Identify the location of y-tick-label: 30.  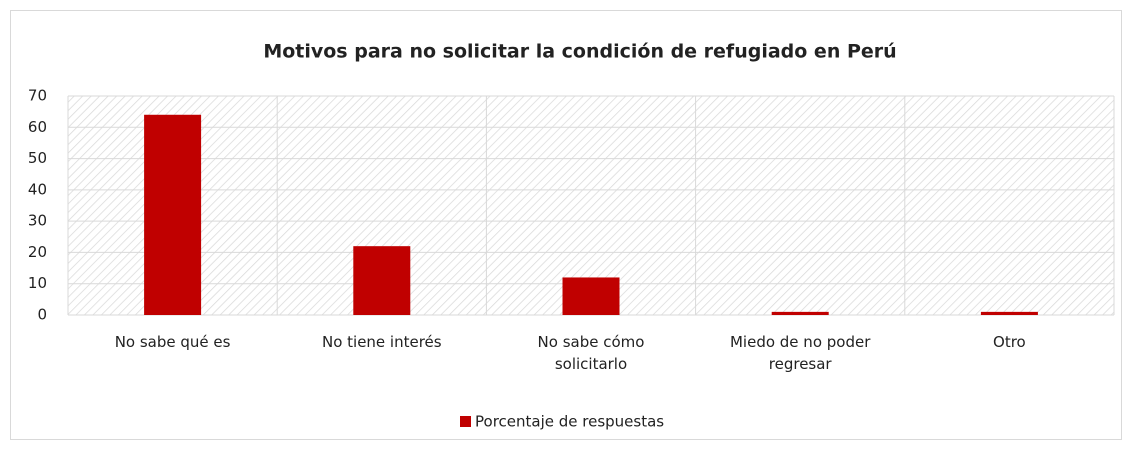
(37, 221).